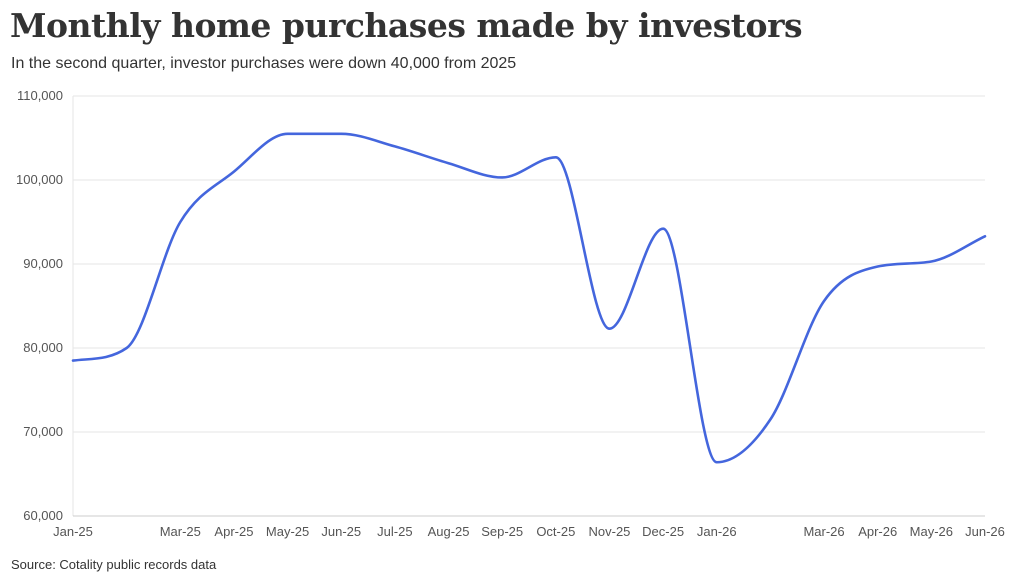 The width and height of the screenshot is (1020, 584). What do you see at coordinates (40, 95) in the screenshot?
I see `y-tick-label: 110,000` at bounding box center [40, 95].